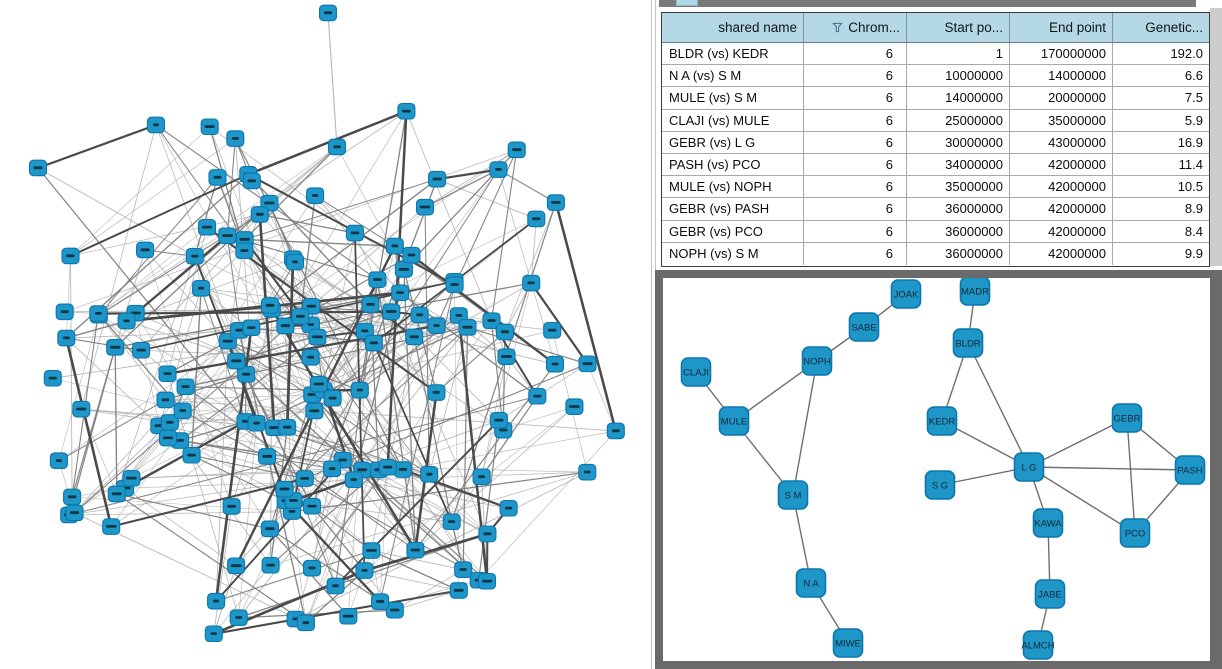 The image size is (1222, 669). Describe the element at coordinates (1193, 76) in the screenshot. I see `table-cell: 6.6` at that location.